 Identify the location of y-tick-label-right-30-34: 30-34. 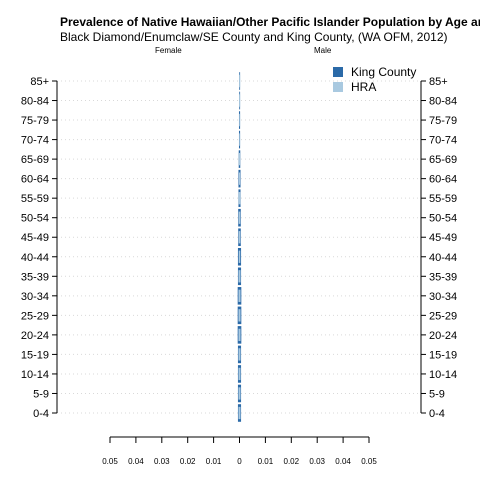
(443, 297).